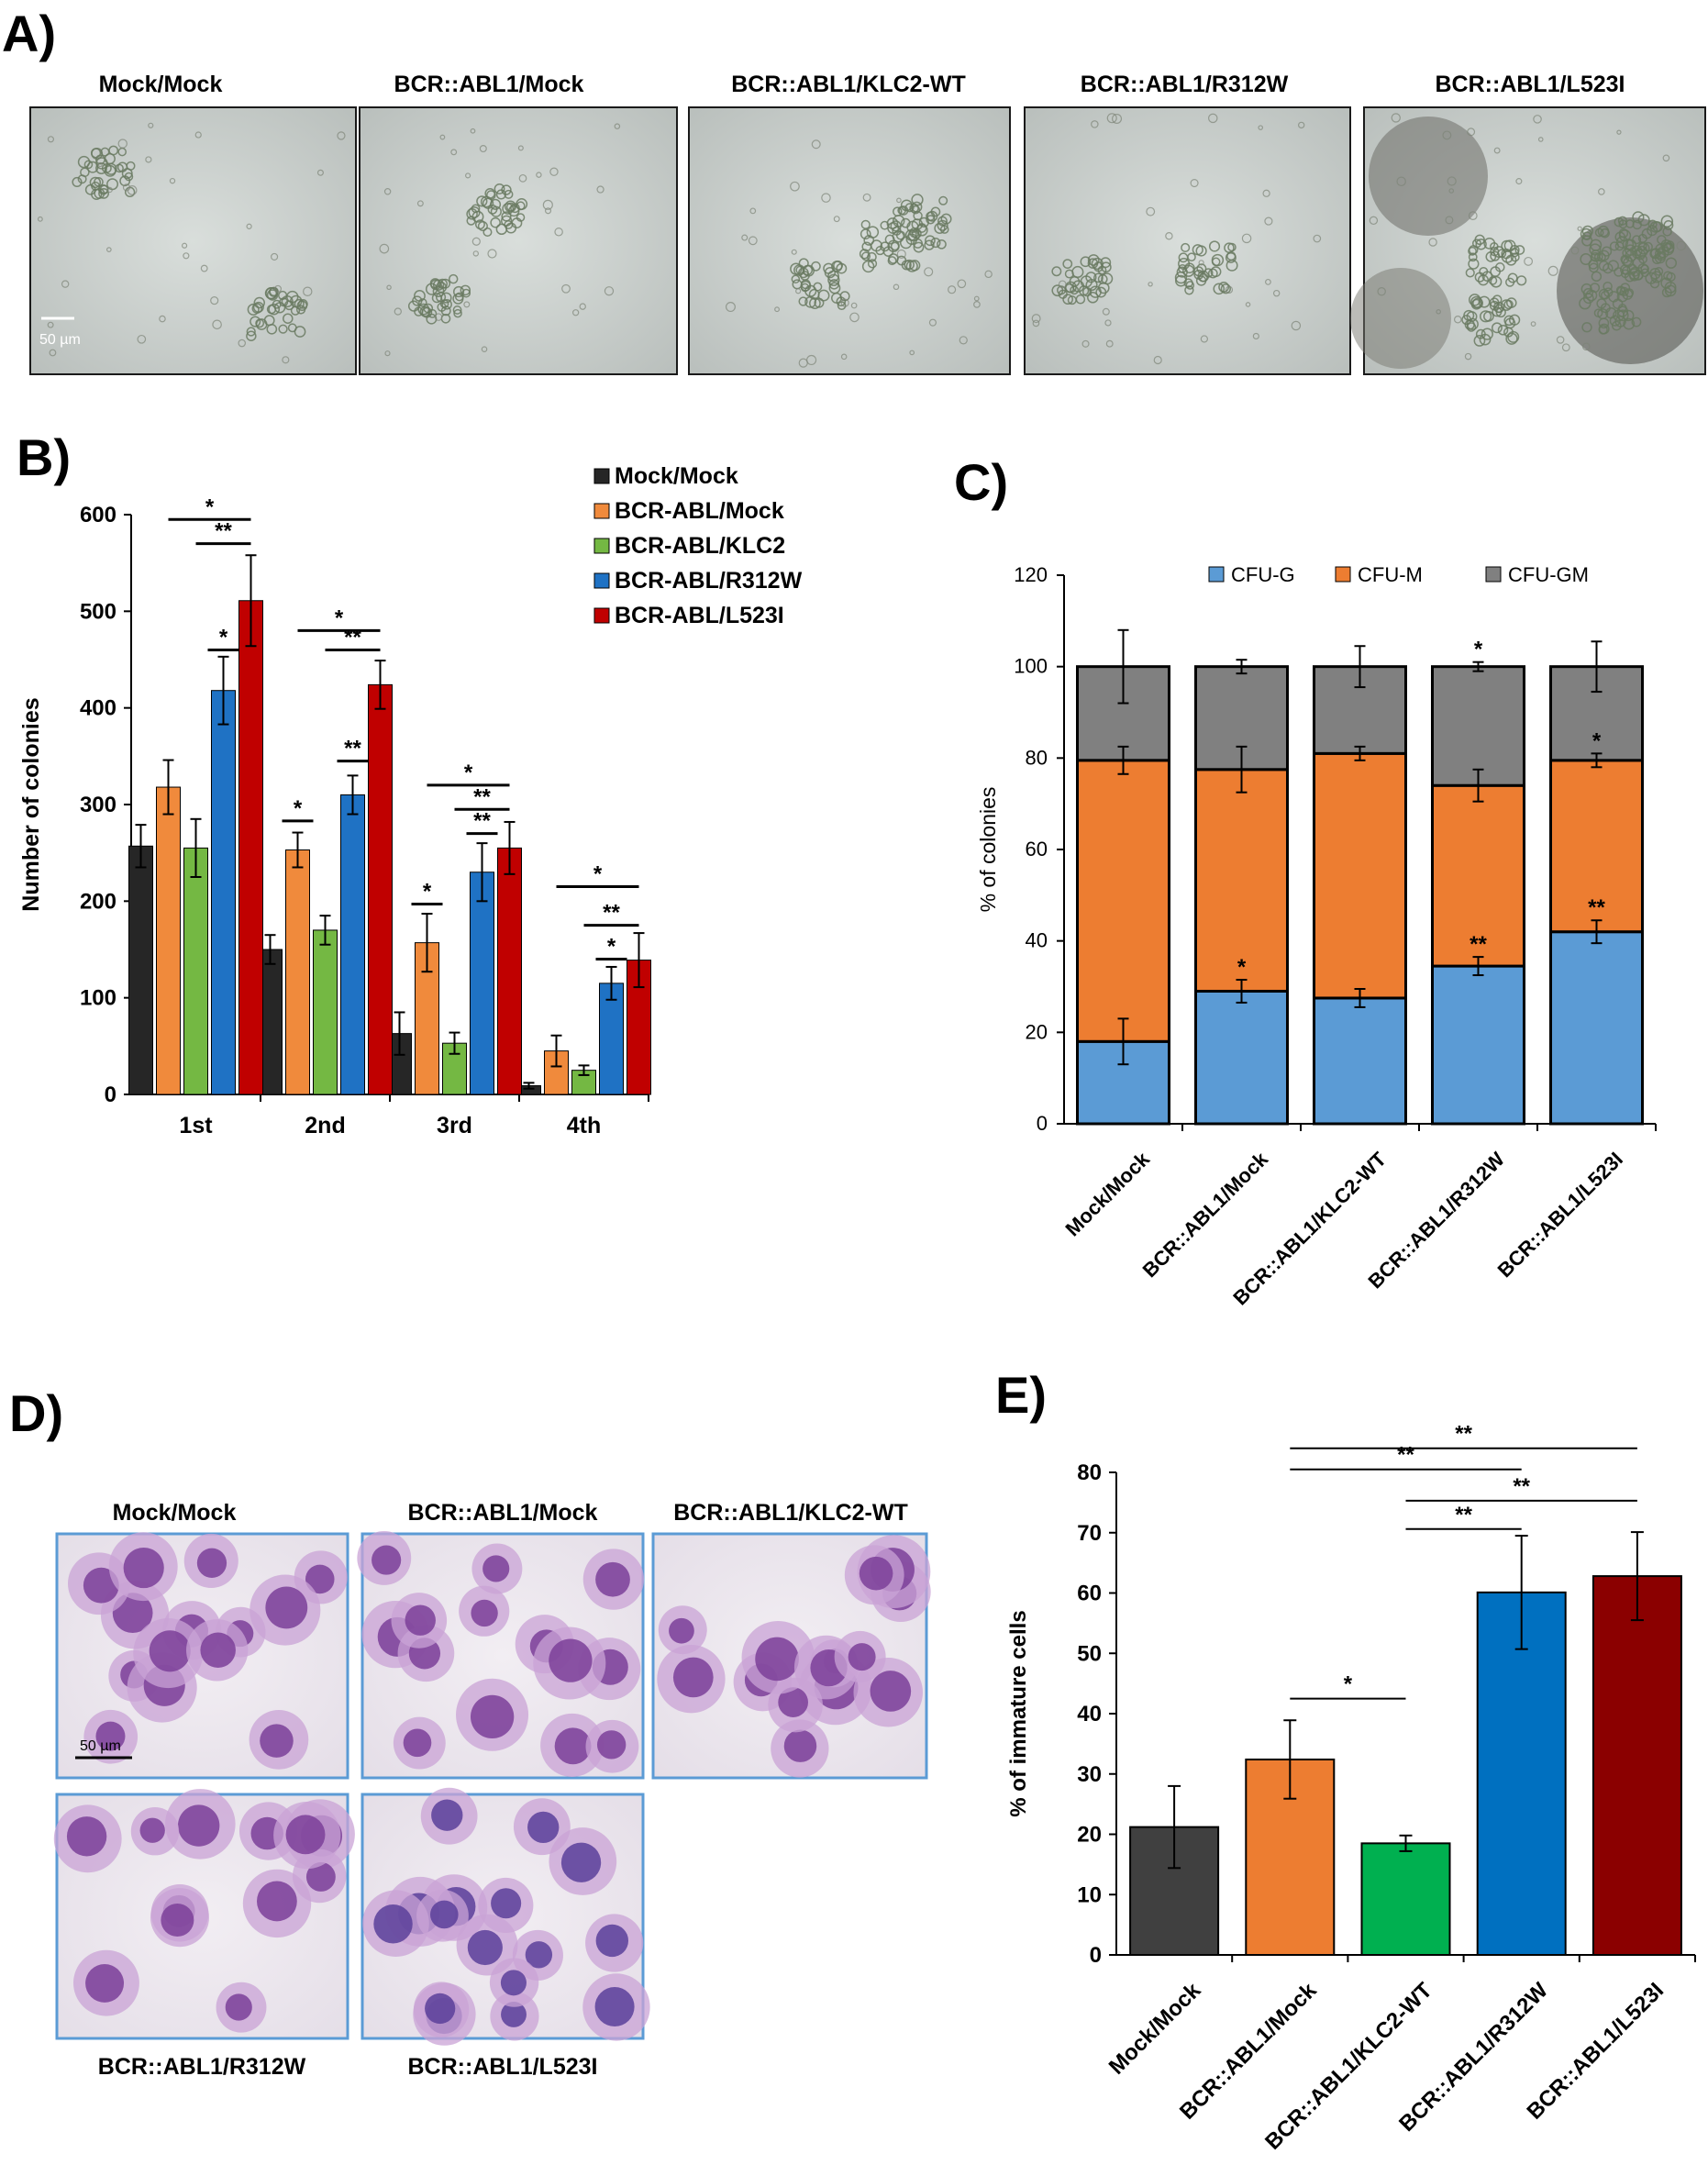 Image resolution: width=1708 pixels, height=2176 pixels. What do you see at coordinates (1042, 1123) in the screenshot?
I see `y-tick-label: 0` at bounding box center [1042, 1123].